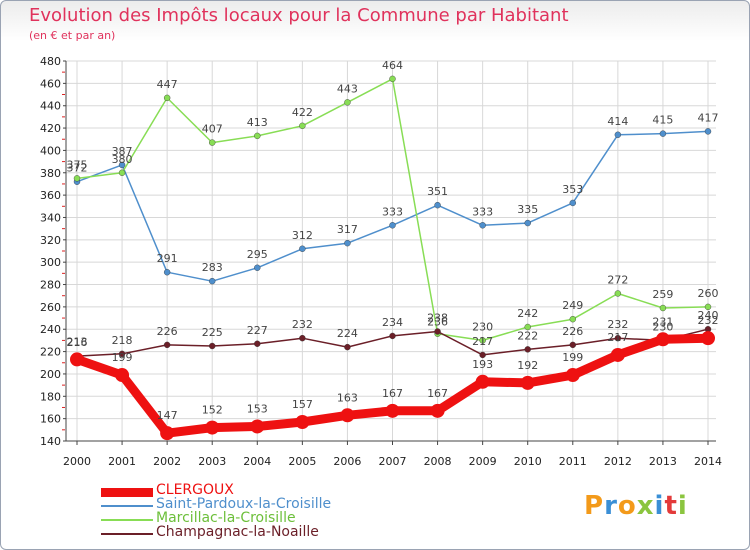 The width and height of the screenshot is (750, 550). Describe the element at coordinates (50, 83) in the screenshot. I see `y-tick-label: 460` at that location.